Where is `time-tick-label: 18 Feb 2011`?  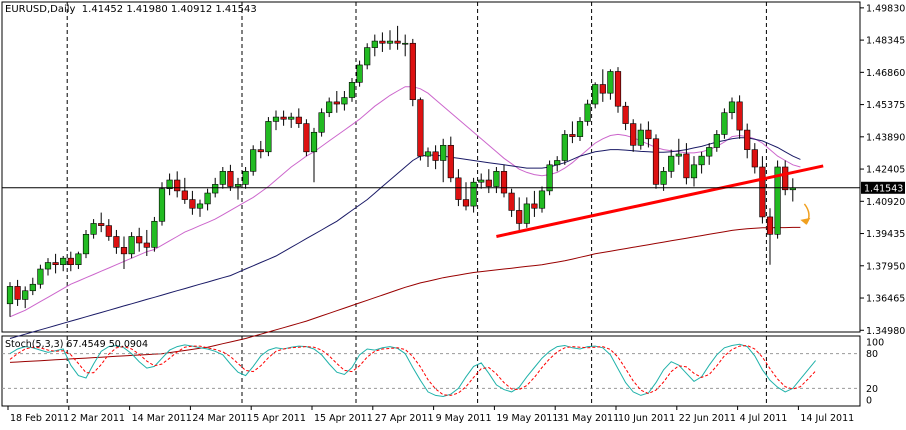
time-tick-label: 18 Feb 2011 is located at coordinates (39, 418).